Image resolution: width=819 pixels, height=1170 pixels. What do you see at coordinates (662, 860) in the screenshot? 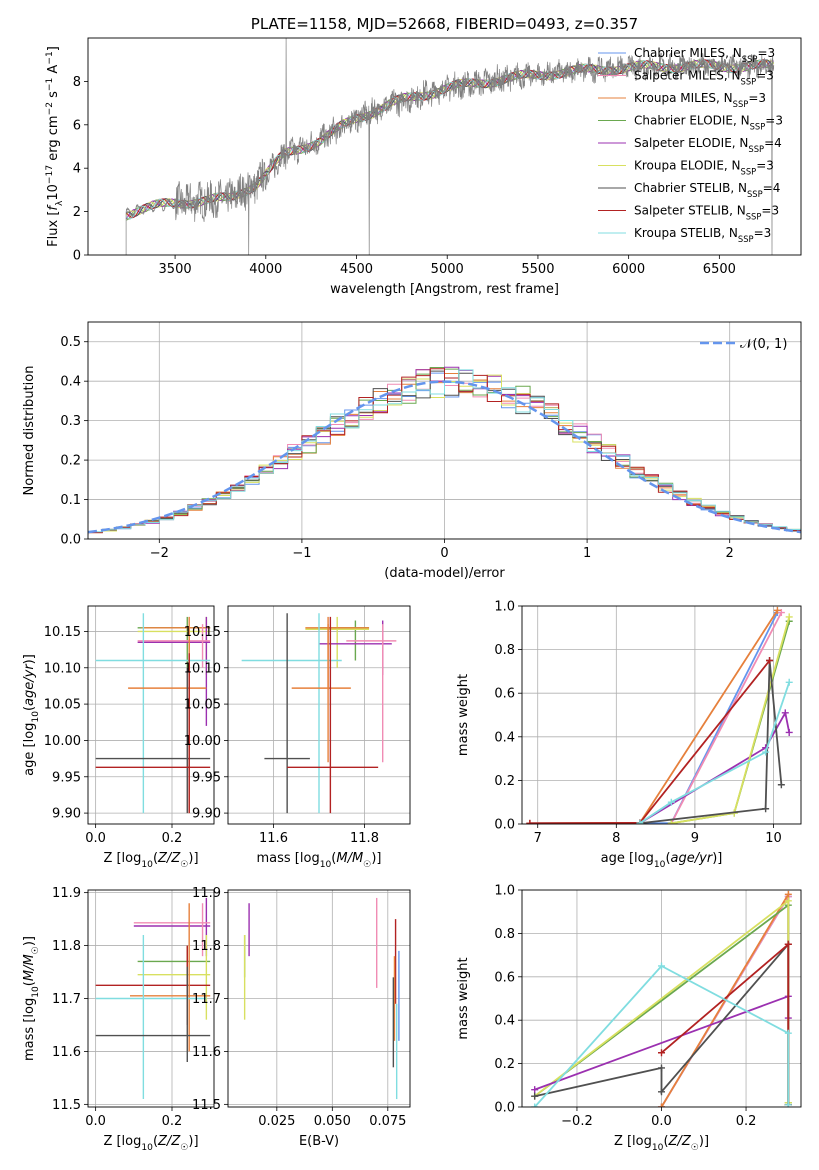
I see `x-axis-label: age [log10(age/yr)]` at bounding box center [662, 860].